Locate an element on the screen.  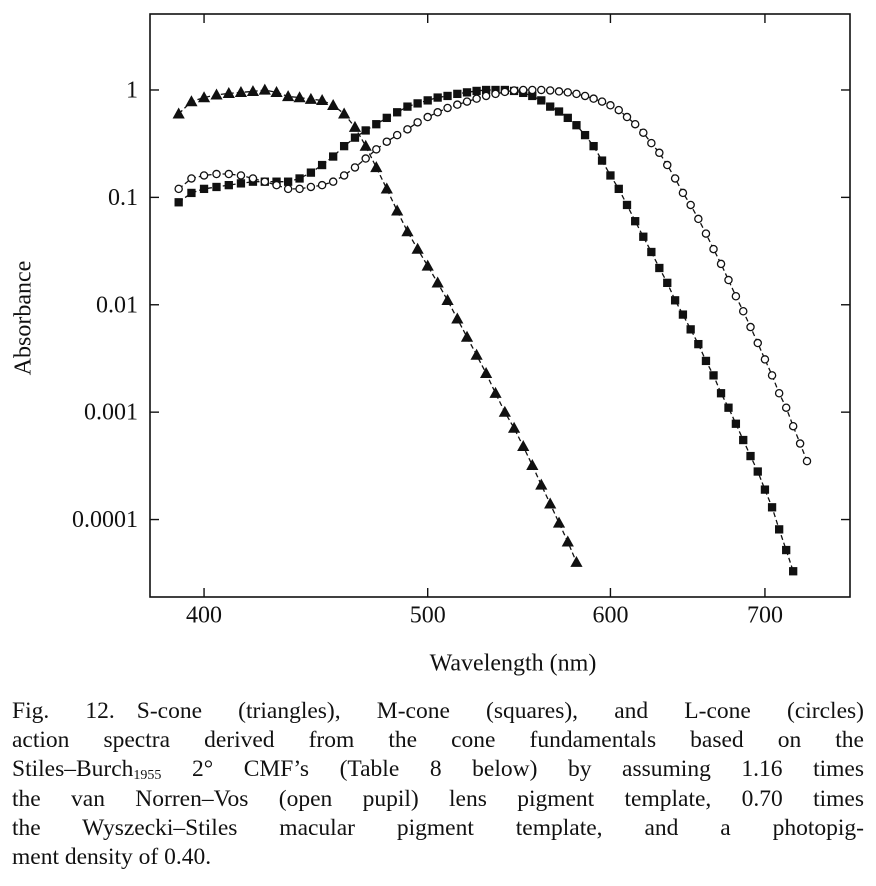
y-tick-label: 0.0001 is located at coordinates (105, 520).